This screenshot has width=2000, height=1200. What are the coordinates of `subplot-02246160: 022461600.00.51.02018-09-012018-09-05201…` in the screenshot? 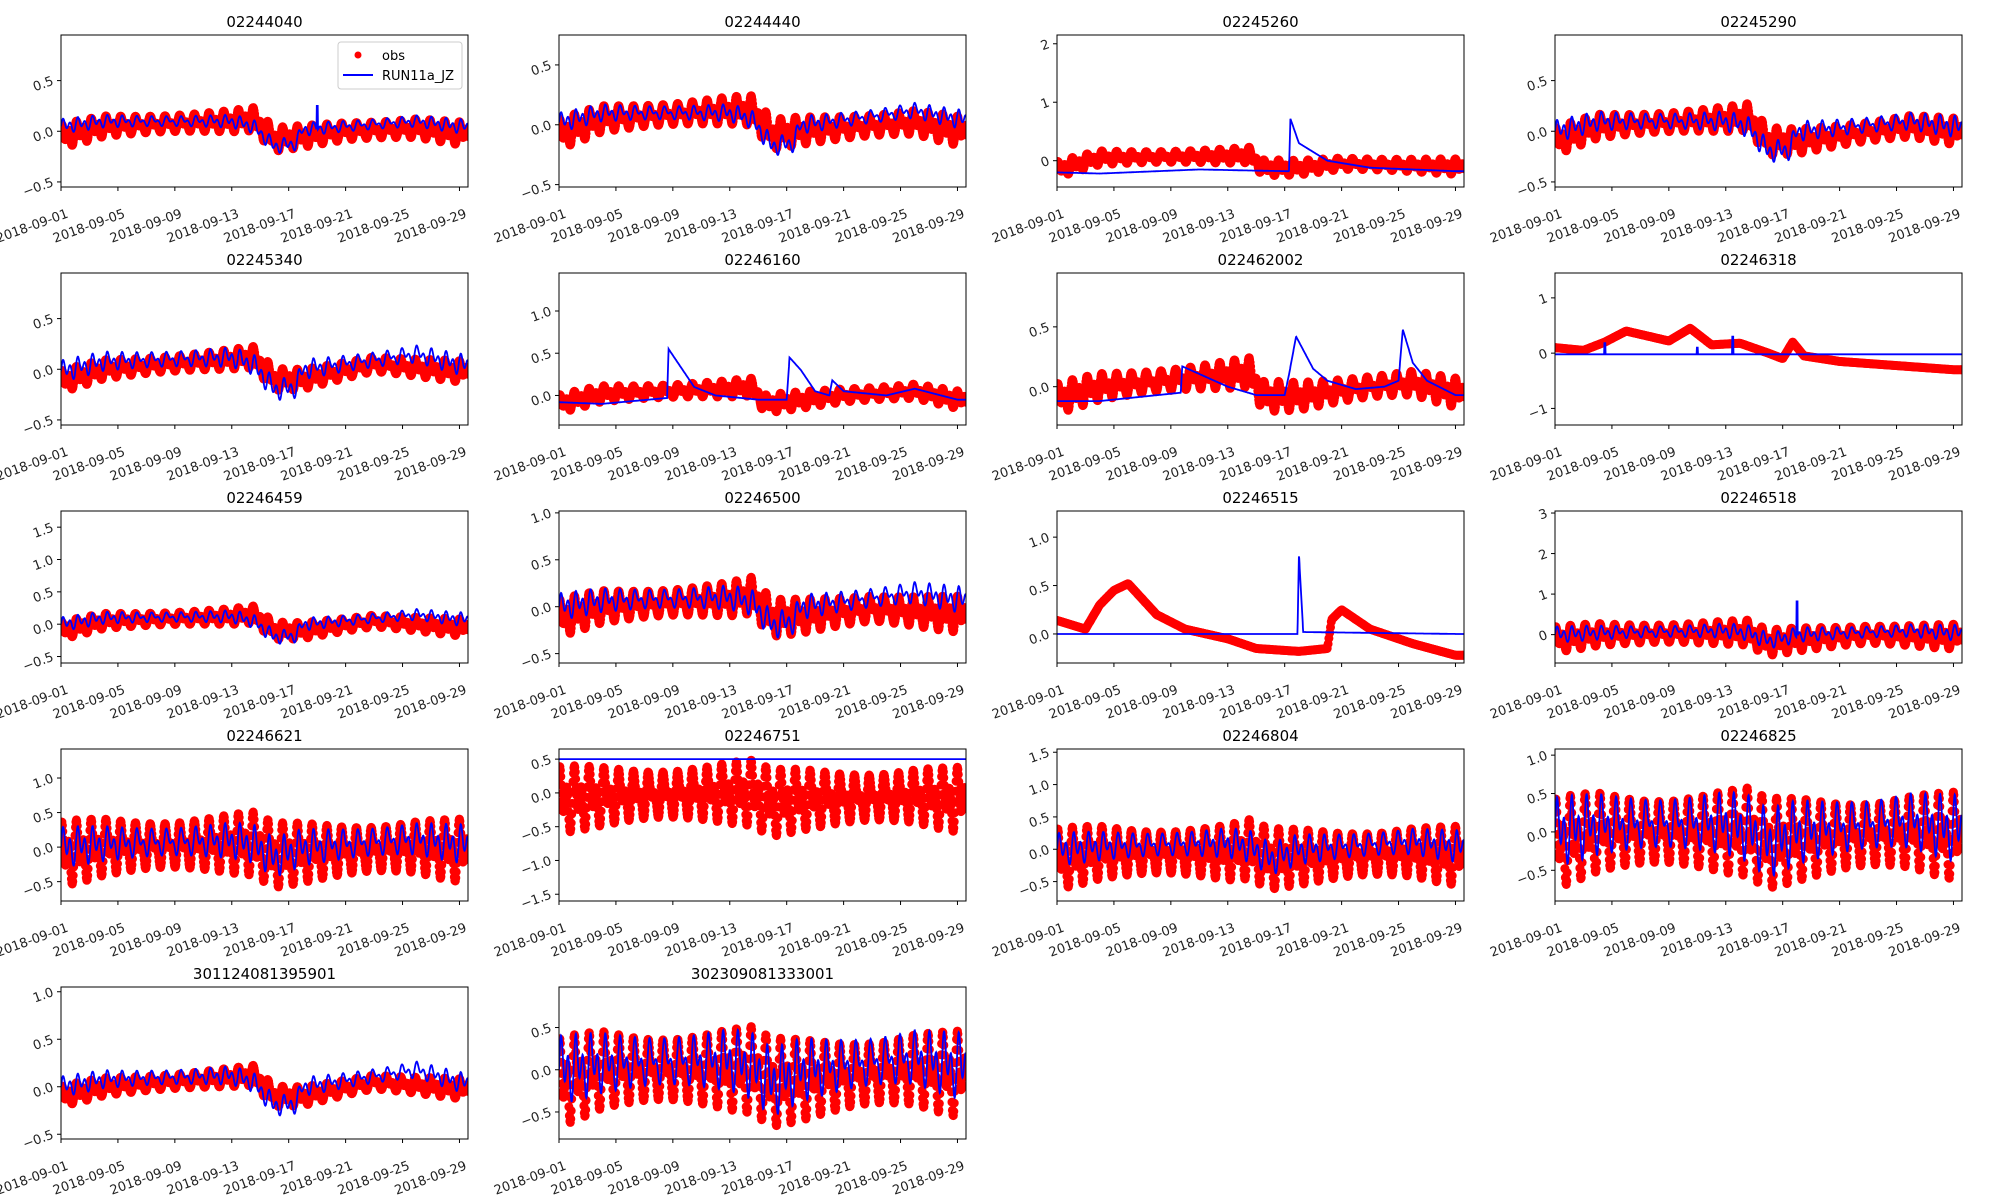 It's located at (729, 368).